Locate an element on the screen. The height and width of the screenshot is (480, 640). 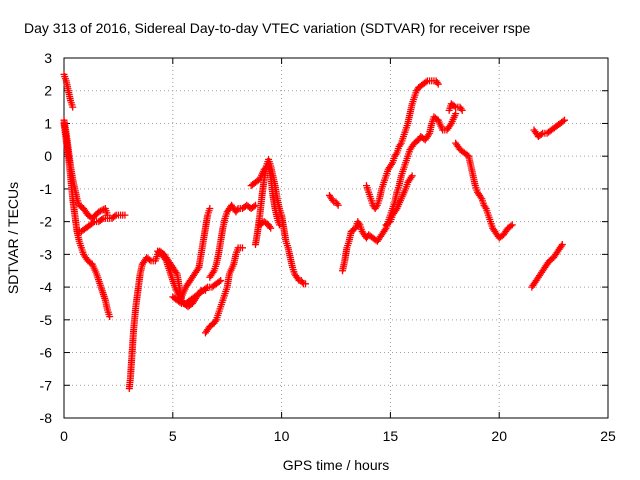
x-tick-label: 25 is located at coordinates (608, 436).